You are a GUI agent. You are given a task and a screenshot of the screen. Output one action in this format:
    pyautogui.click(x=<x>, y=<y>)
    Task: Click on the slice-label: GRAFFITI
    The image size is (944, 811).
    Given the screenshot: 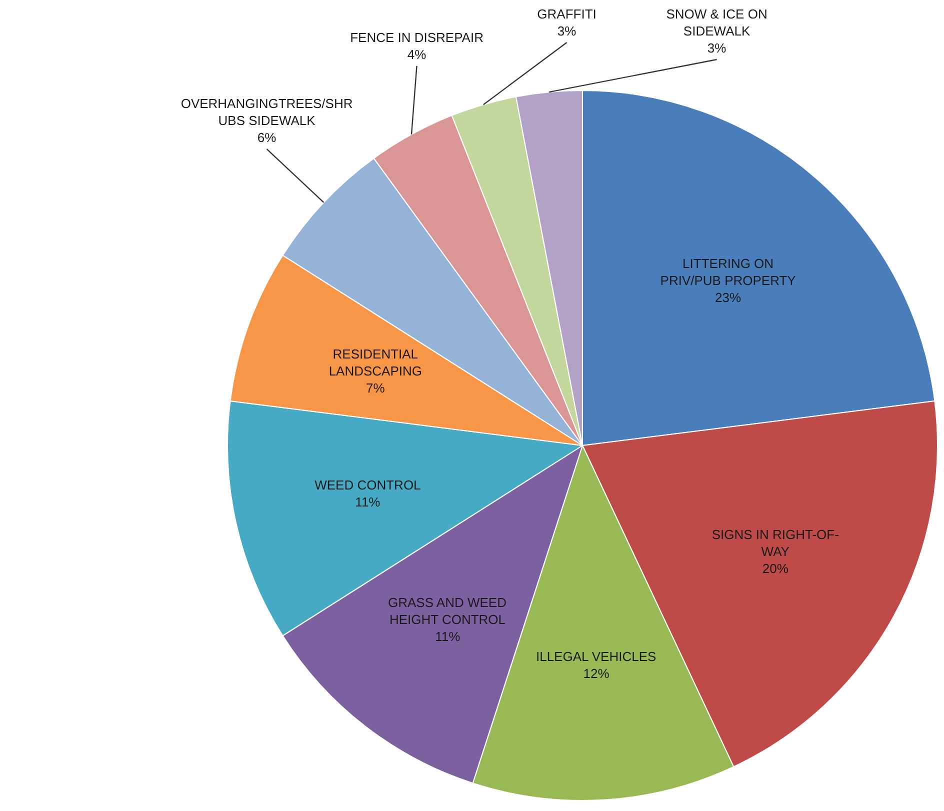 What is the action you would take?
    pyautogui.click(x=566, y=14)
    